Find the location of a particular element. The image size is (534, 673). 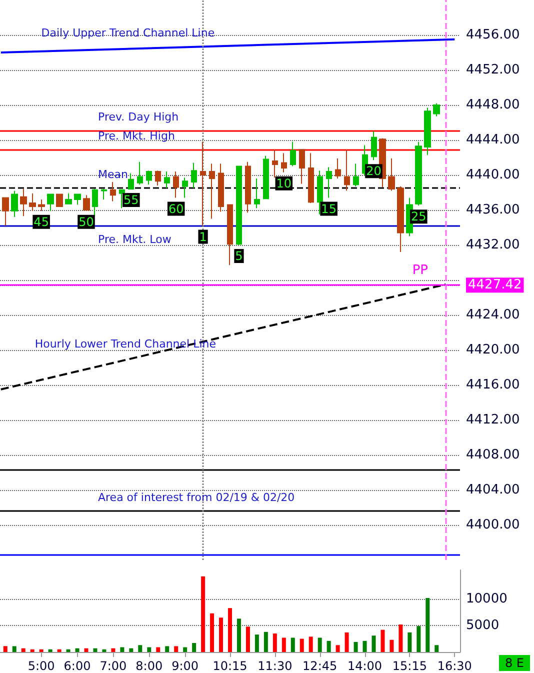

x-tick-label: 8:00 is located at coordinates (149, 666).